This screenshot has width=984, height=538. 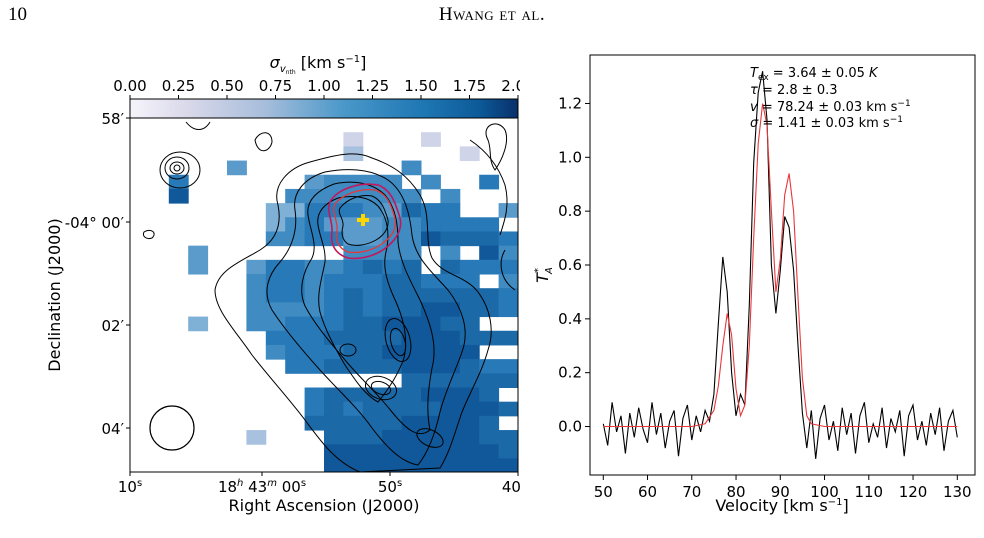 What do you see at coordinates (957, 492) in the screenshot?
I see `spectrum-xtick-label: 130` at bounding box center [957, 492].